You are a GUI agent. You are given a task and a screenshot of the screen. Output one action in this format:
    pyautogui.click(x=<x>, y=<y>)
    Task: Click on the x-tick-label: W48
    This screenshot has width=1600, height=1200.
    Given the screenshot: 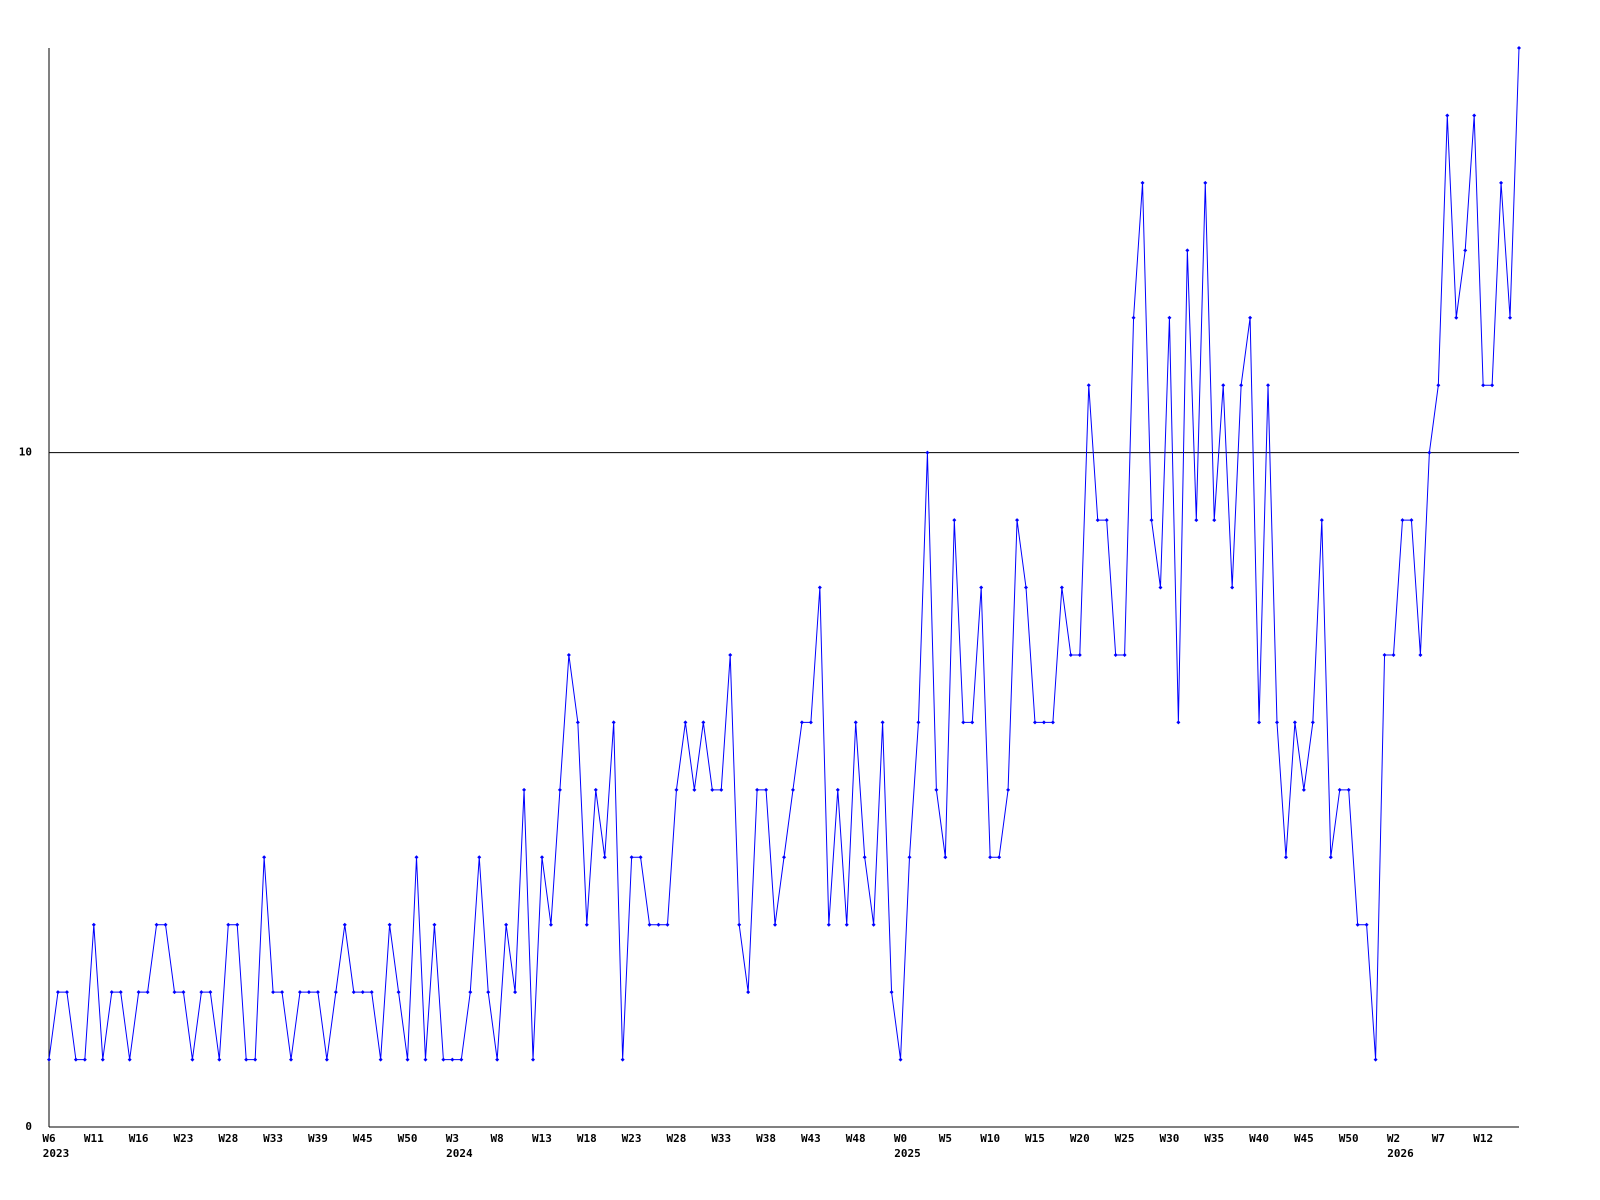 What is the action you would take?
    pyautogui.click(x=856, y=1138)
    